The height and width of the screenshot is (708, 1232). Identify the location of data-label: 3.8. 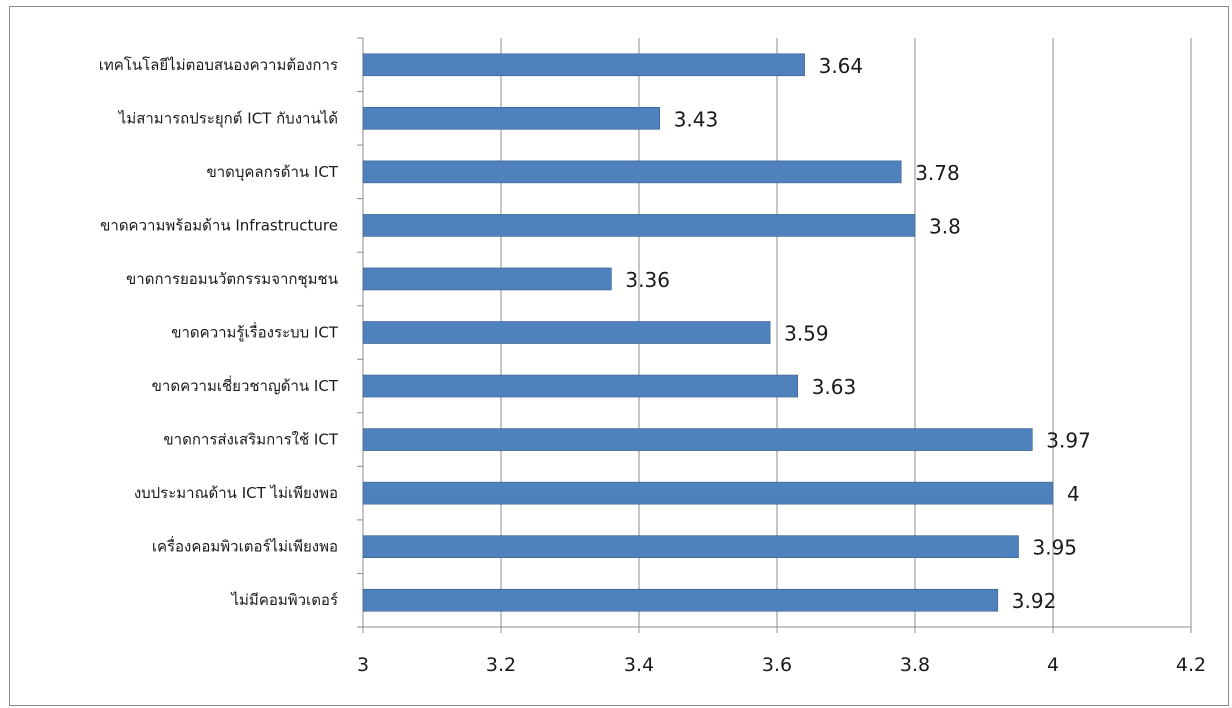
(945, 226).